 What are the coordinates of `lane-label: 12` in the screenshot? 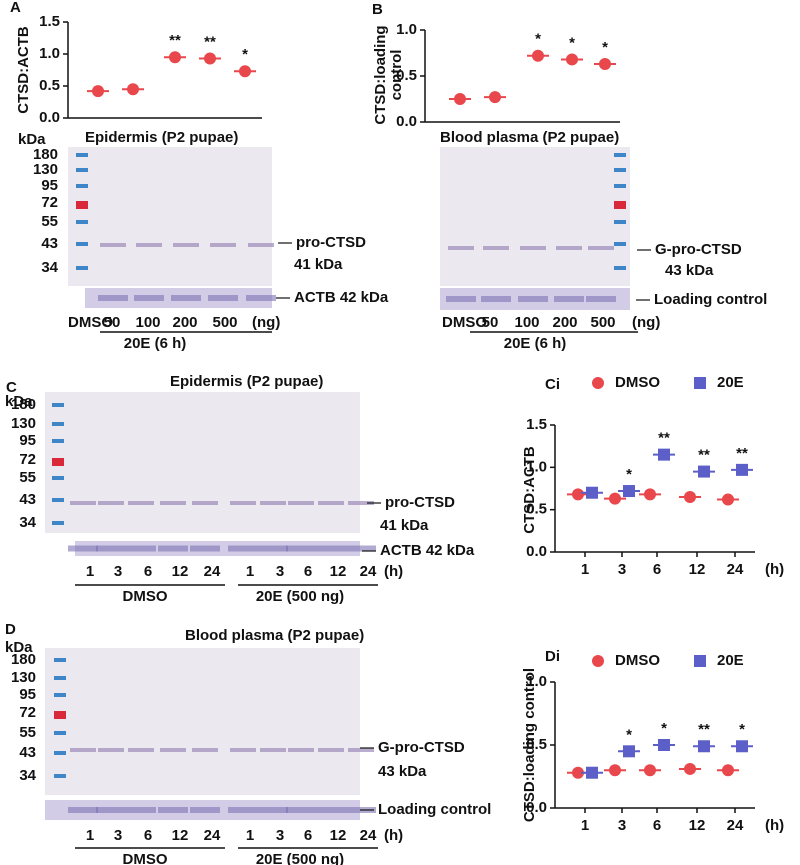 It's located at (338, 835).